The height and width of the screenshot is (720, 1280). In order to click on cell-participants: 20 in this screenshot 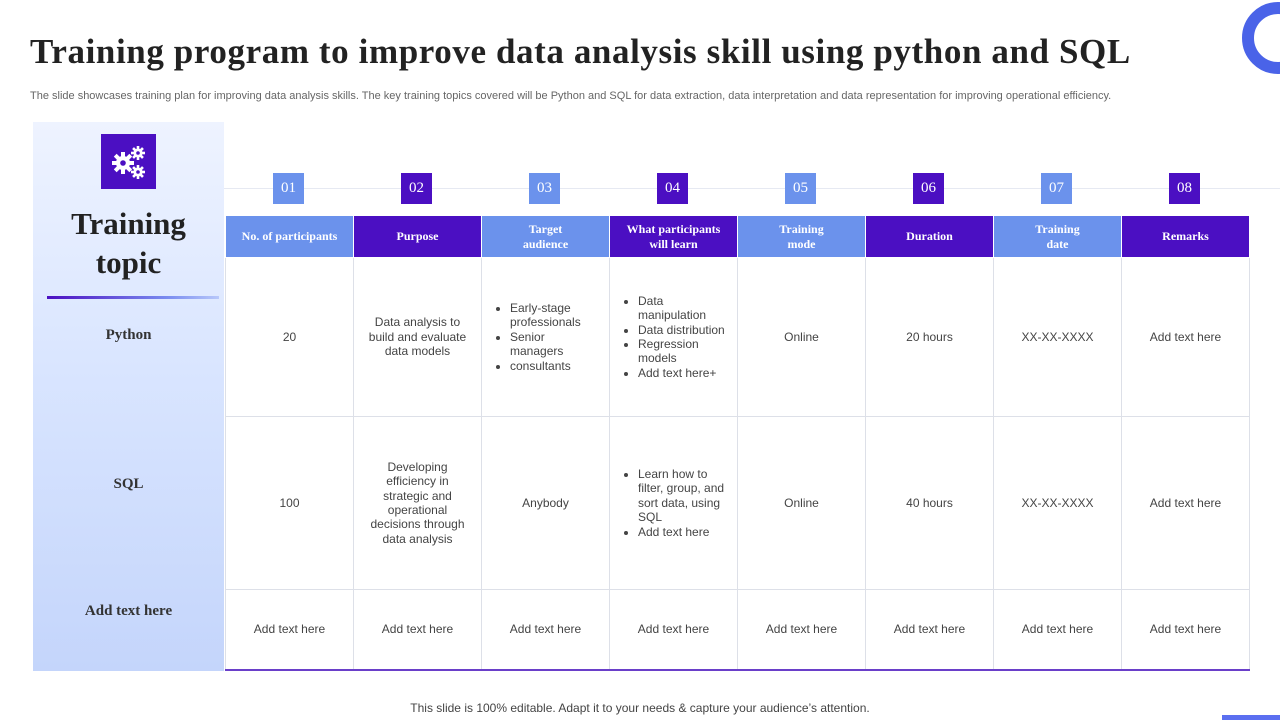, I will do `click(289, 337)`.